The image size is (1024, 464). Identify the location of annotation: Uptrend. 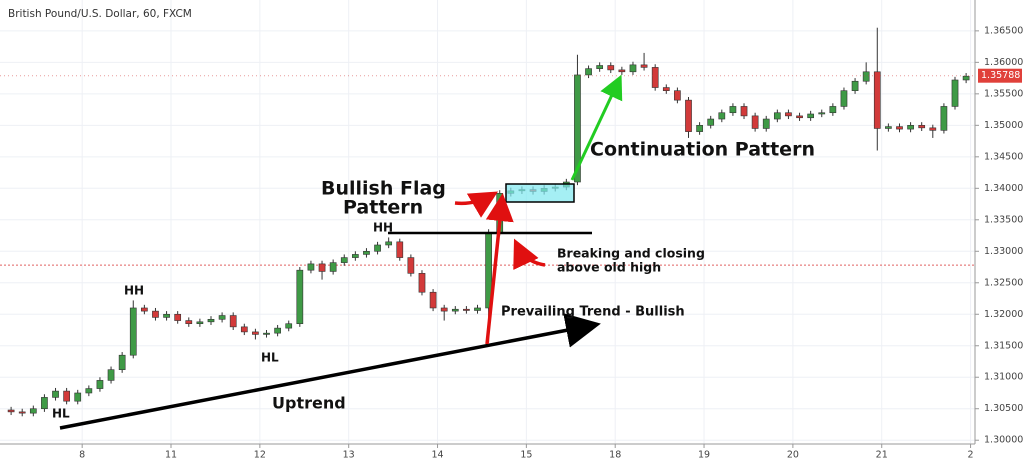
(309, 403).